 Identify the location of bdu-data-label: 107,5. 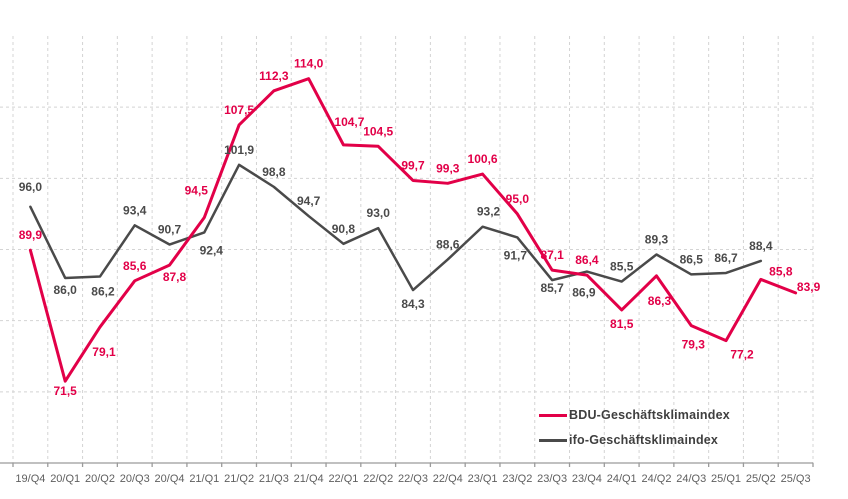
(239, 110).